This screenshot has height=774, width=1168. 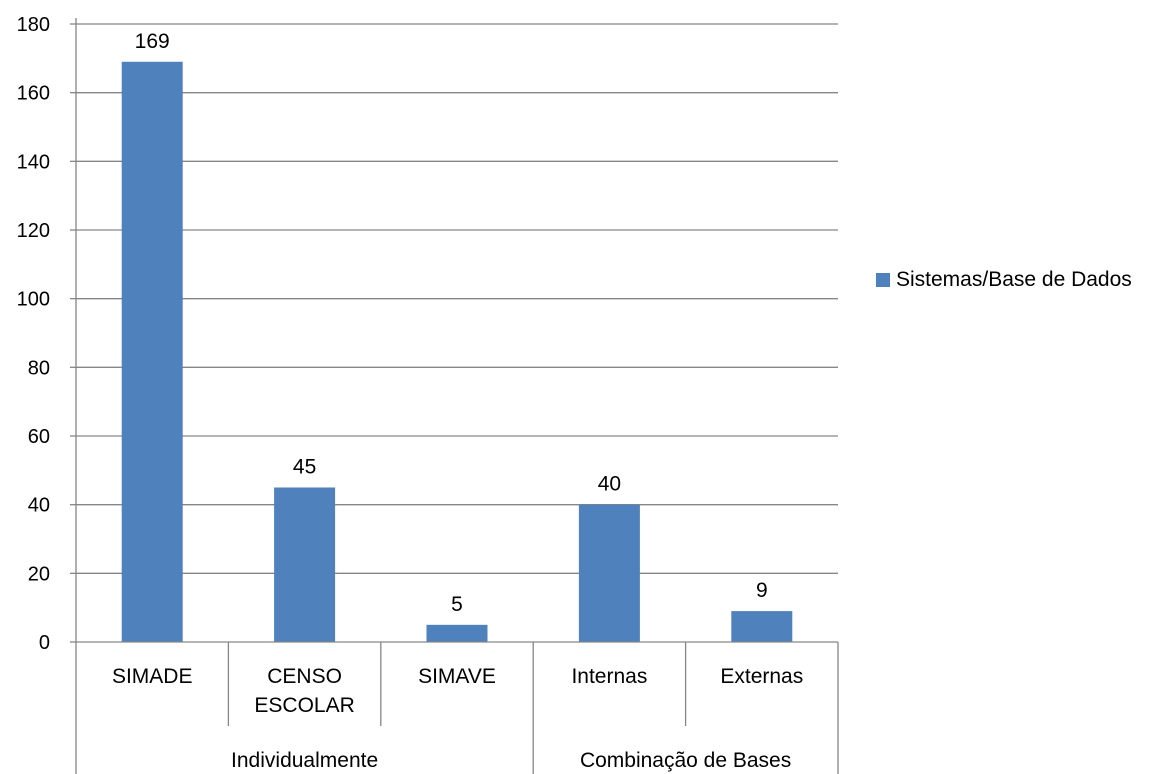 I want to click on y-tick-label: 120, so click(x=33, y=231).